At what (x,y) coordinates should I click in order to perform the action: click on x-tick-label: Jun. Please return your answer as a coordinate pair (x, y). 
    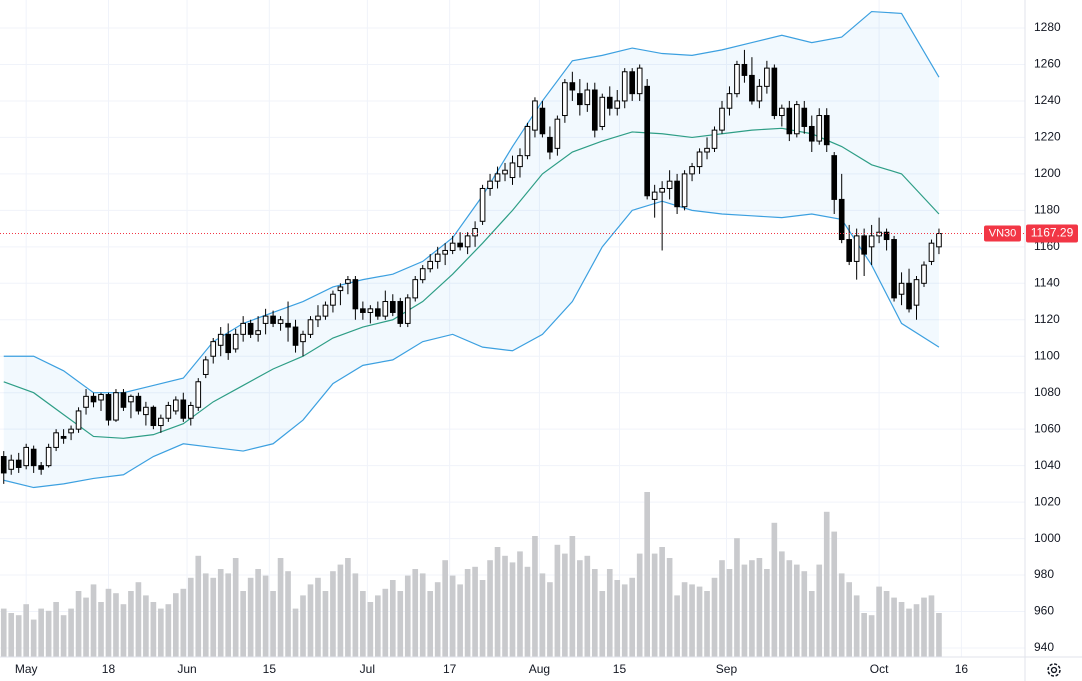
    Looking at the image, I should click on (186, 669).